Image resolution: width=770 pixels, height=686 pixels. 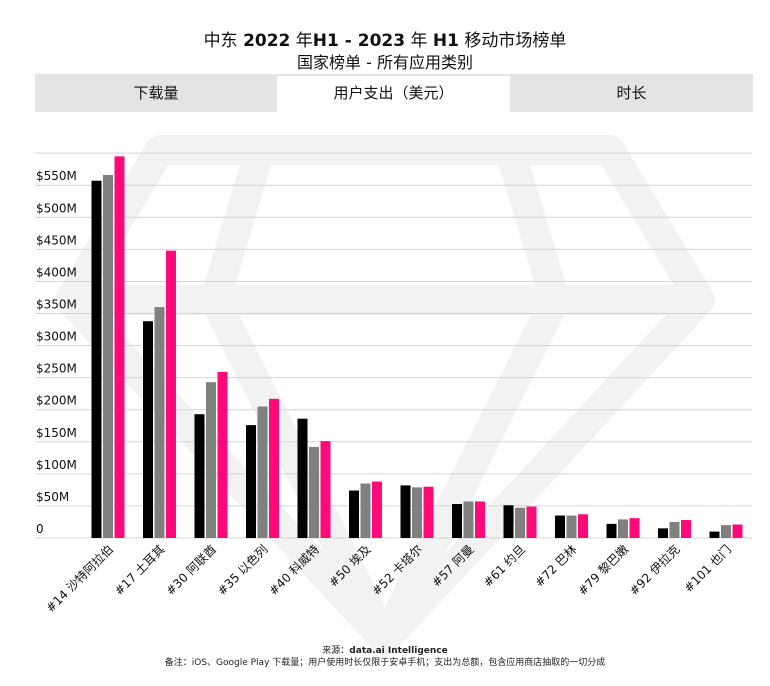 I want to click on tab-user-spend: 用户支出（美元）, so click(x=393, y=94).